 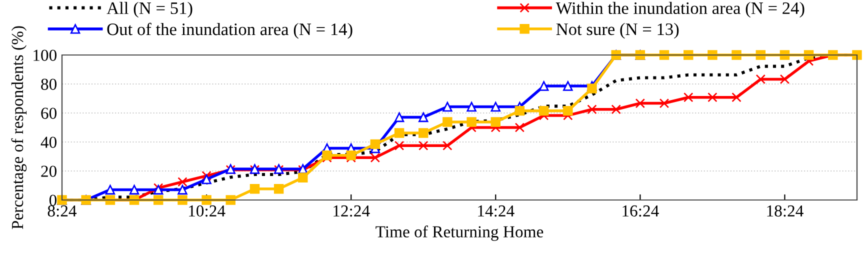 I want to click on x-tick-label: 8:24, so click(x=62, y=211).